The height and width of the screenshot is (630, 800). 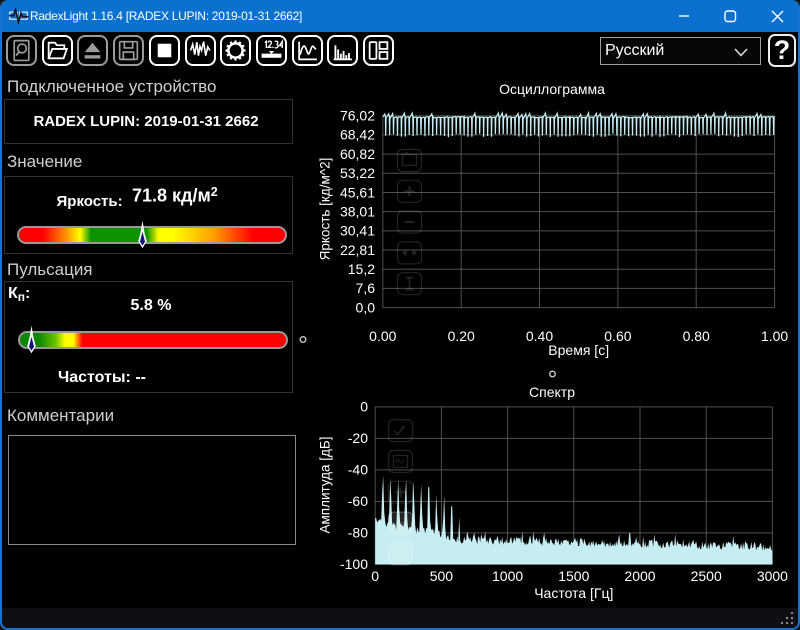 What do you see at coordinates (617, 336) in the screenshot?
I see `svg-text: 0.60` at bounding box center [617, 336].